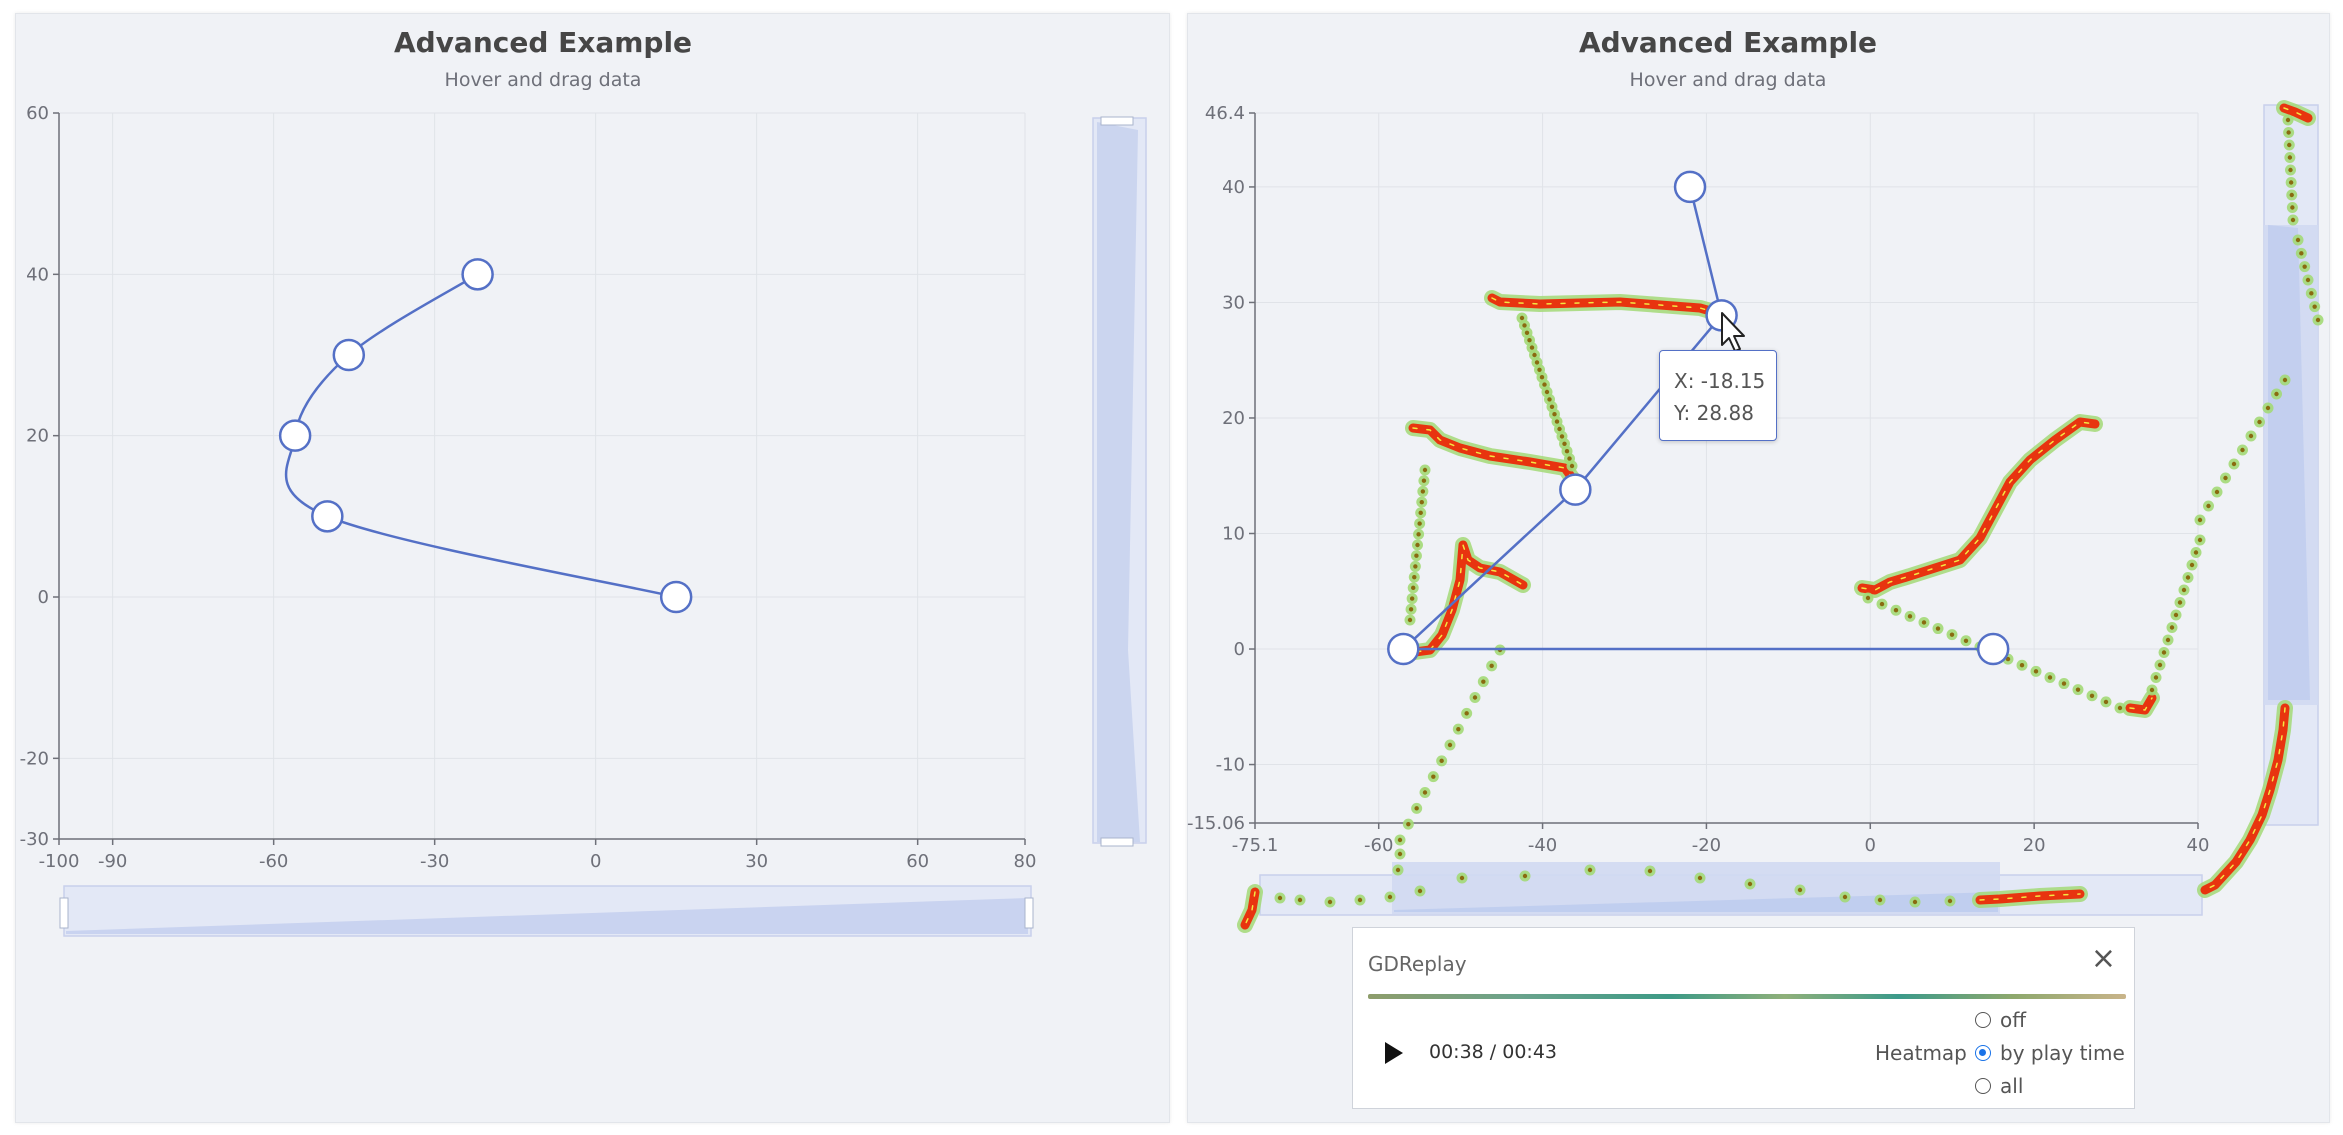 The width and height of the screenshot is (2343, 1135). What do you see at coordinates (1720, 381) in the screenshot?
I see `tooltip-x-value: X: -18.15` at bounding box center [1720, 381].